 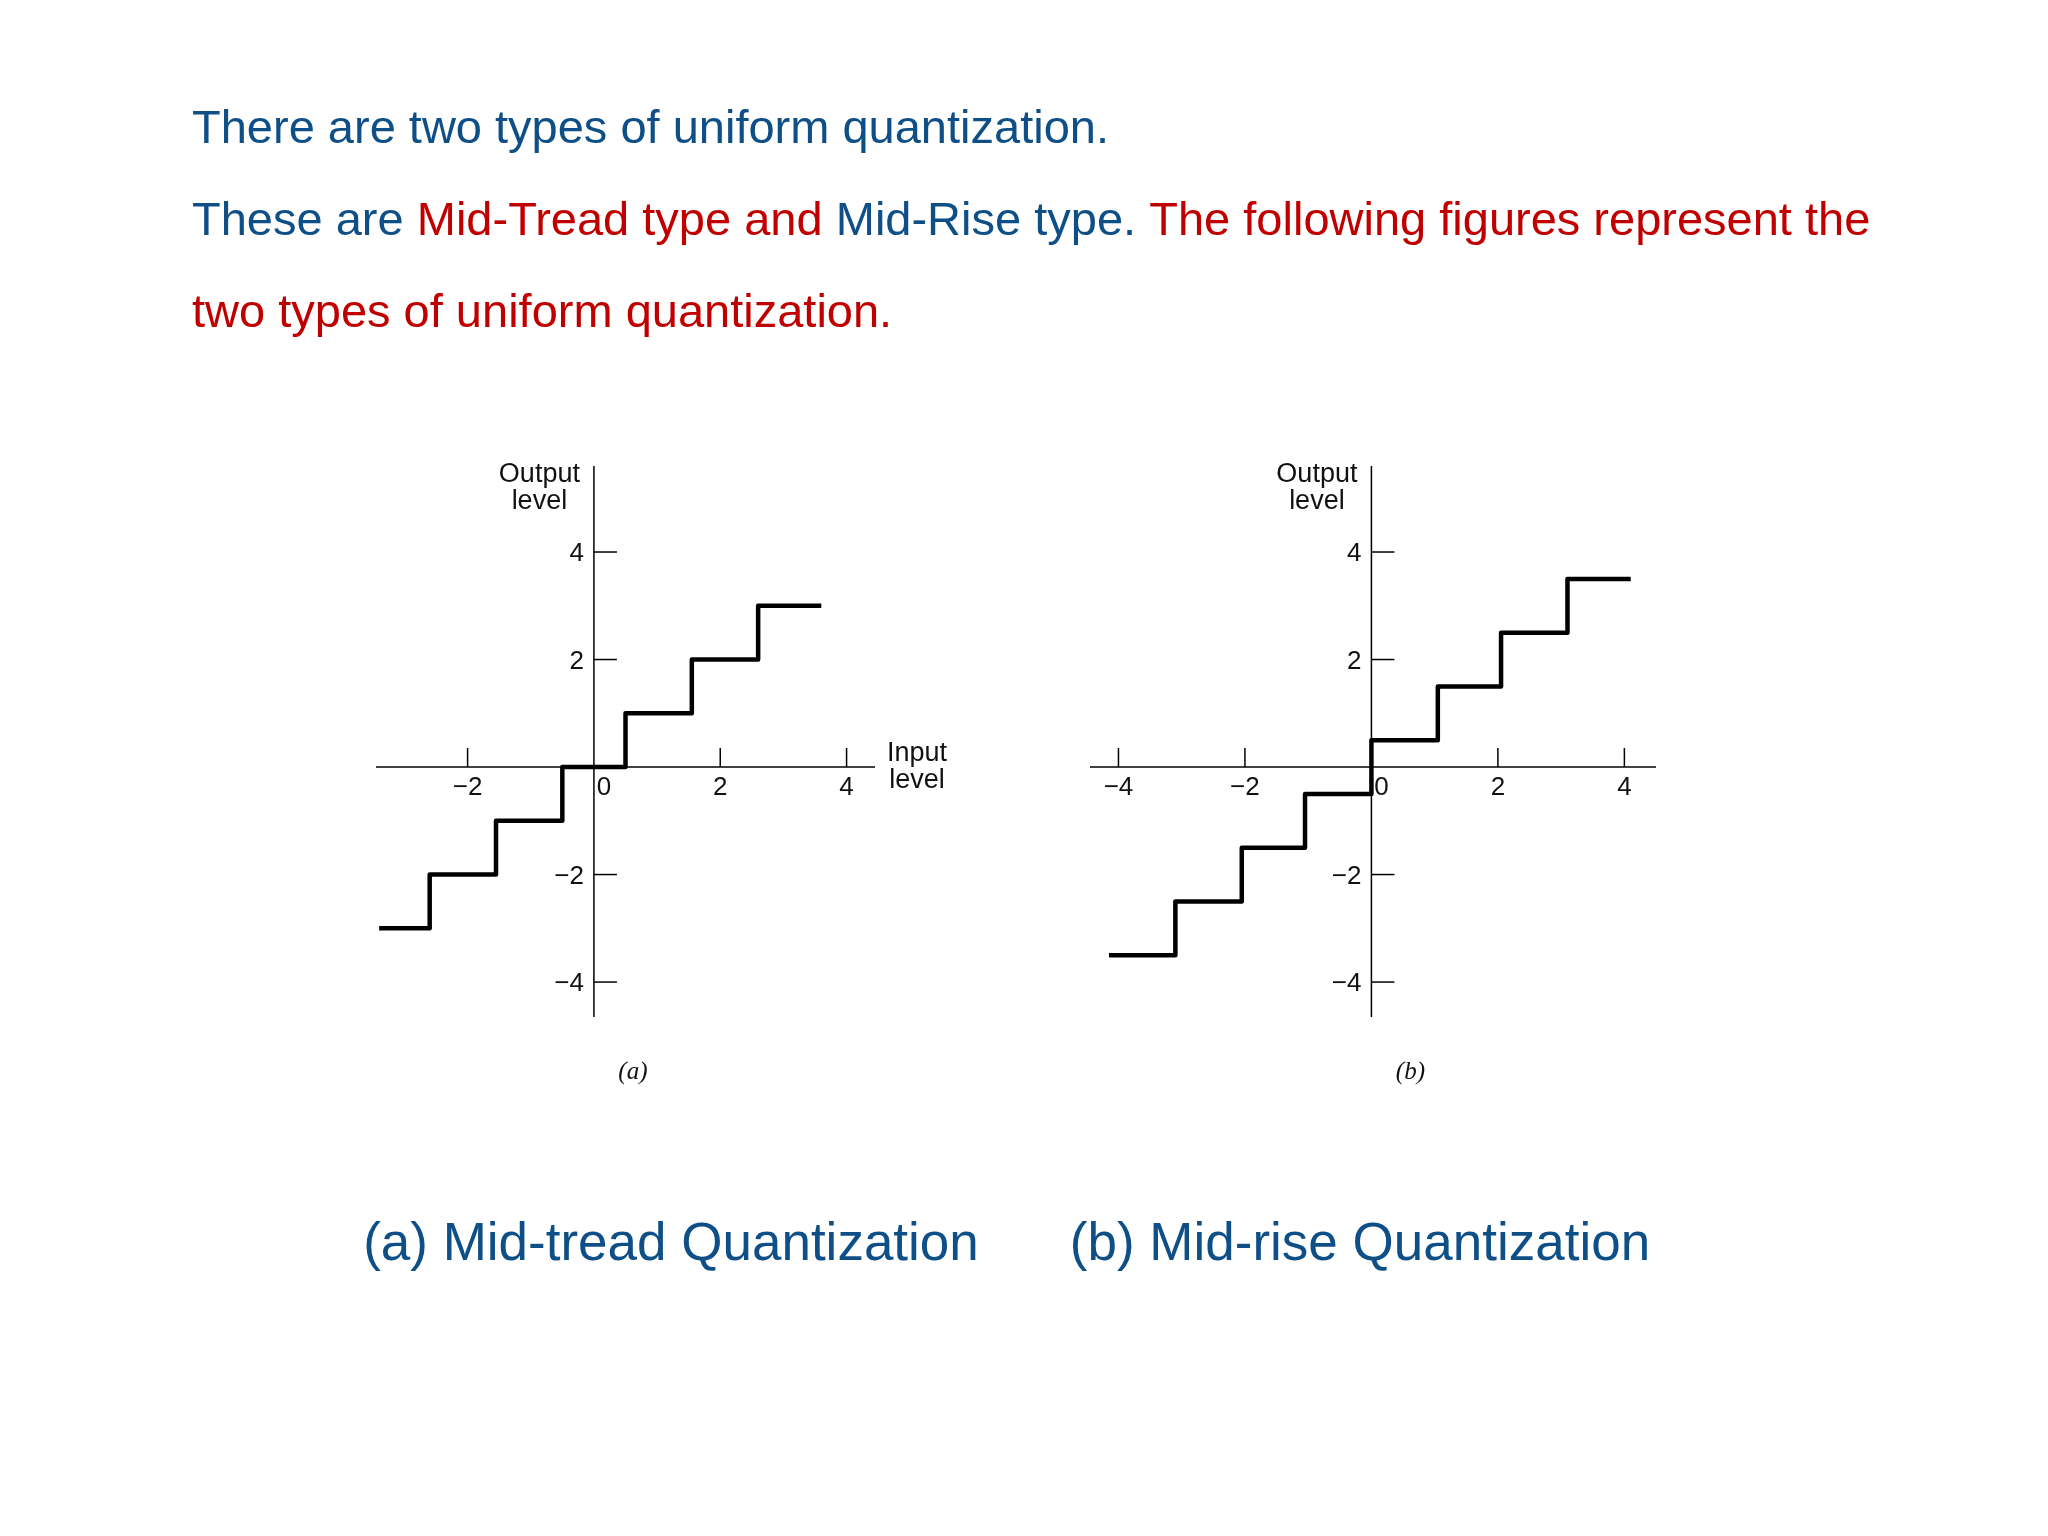 I want to click on text: (a), so click(x=633, y=1071).